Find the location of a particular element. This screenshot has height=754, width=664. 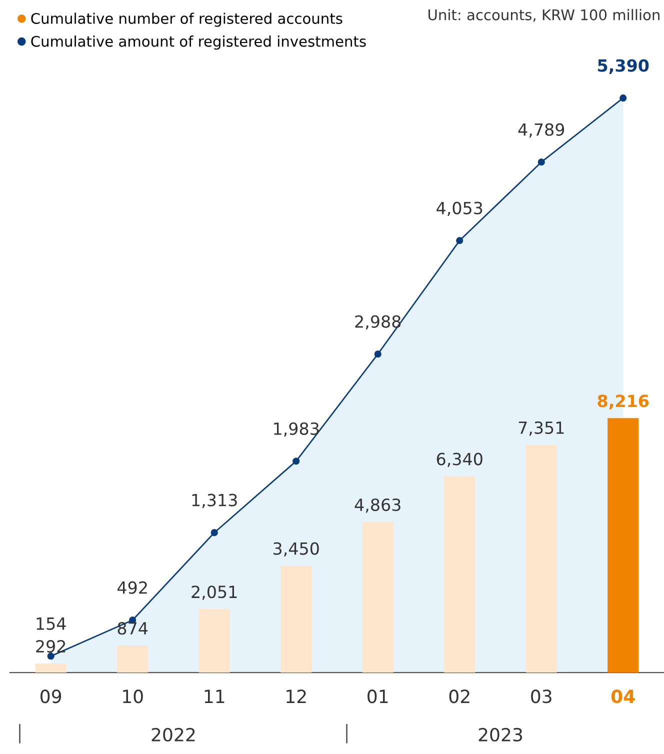

data-label: 3,450 is located at coordinates (296, 549).